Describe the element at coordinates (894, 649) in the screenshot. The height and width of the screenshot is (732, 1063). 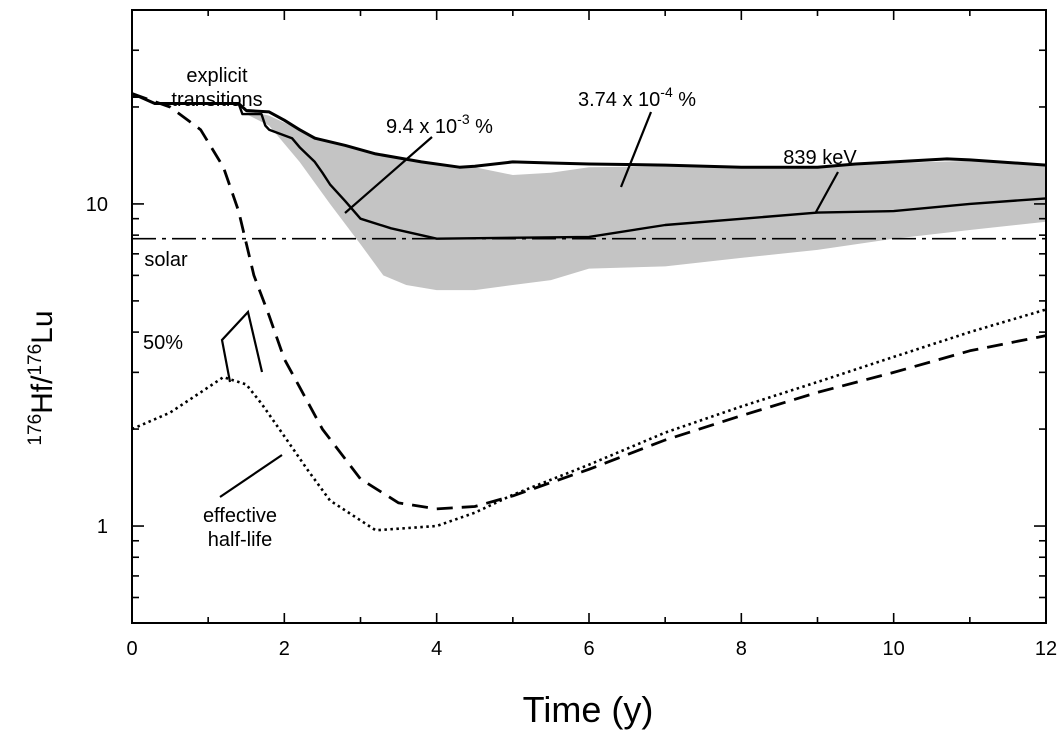
I see `x-tick-label: 10` at that location.